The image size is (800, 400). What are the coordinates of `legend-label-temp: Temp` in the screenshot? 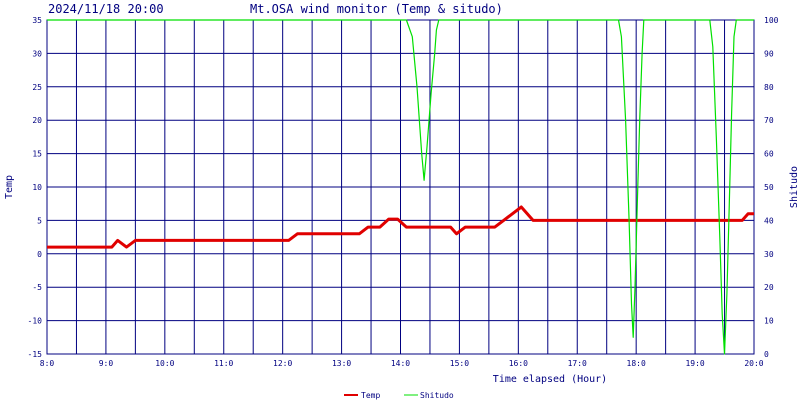 It's located at (370, 395).